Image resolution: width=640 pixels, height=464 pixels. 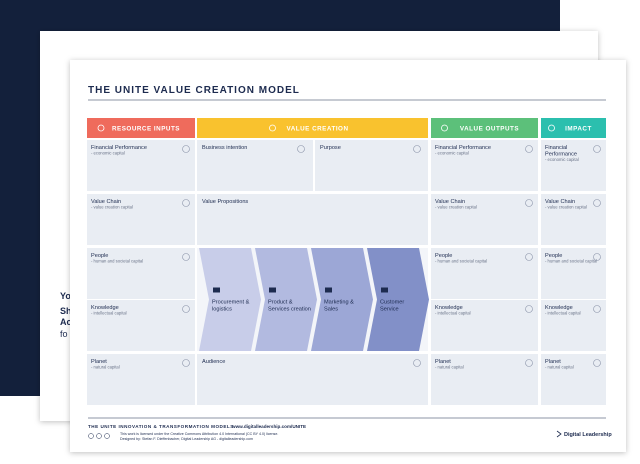 I want to click on cc-icon, so click(x=107, y=436).